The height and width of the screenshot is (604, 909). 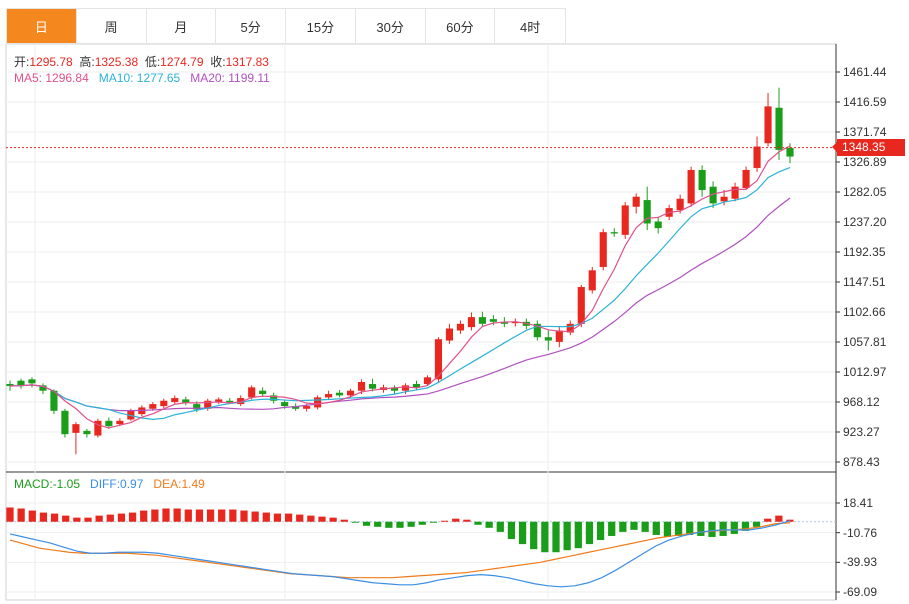 I want to click on open-label: 开:, so click(x=22, y=62).